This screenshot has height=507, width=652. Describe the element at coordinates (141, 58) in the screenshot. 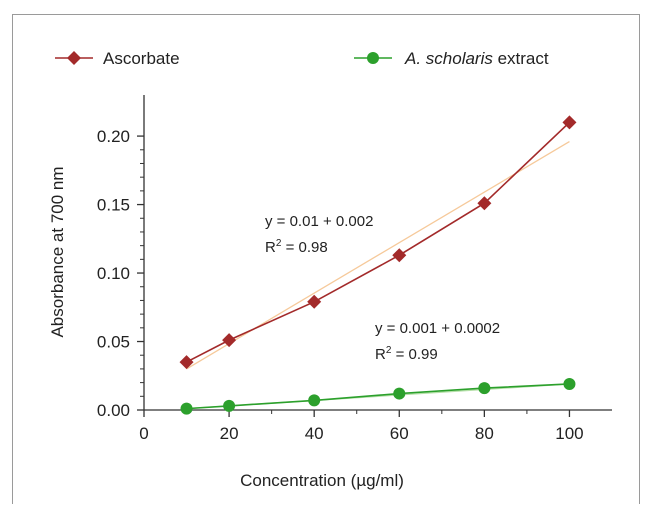

I see `legend-label-ascorbate: Ascorbate` at that location.